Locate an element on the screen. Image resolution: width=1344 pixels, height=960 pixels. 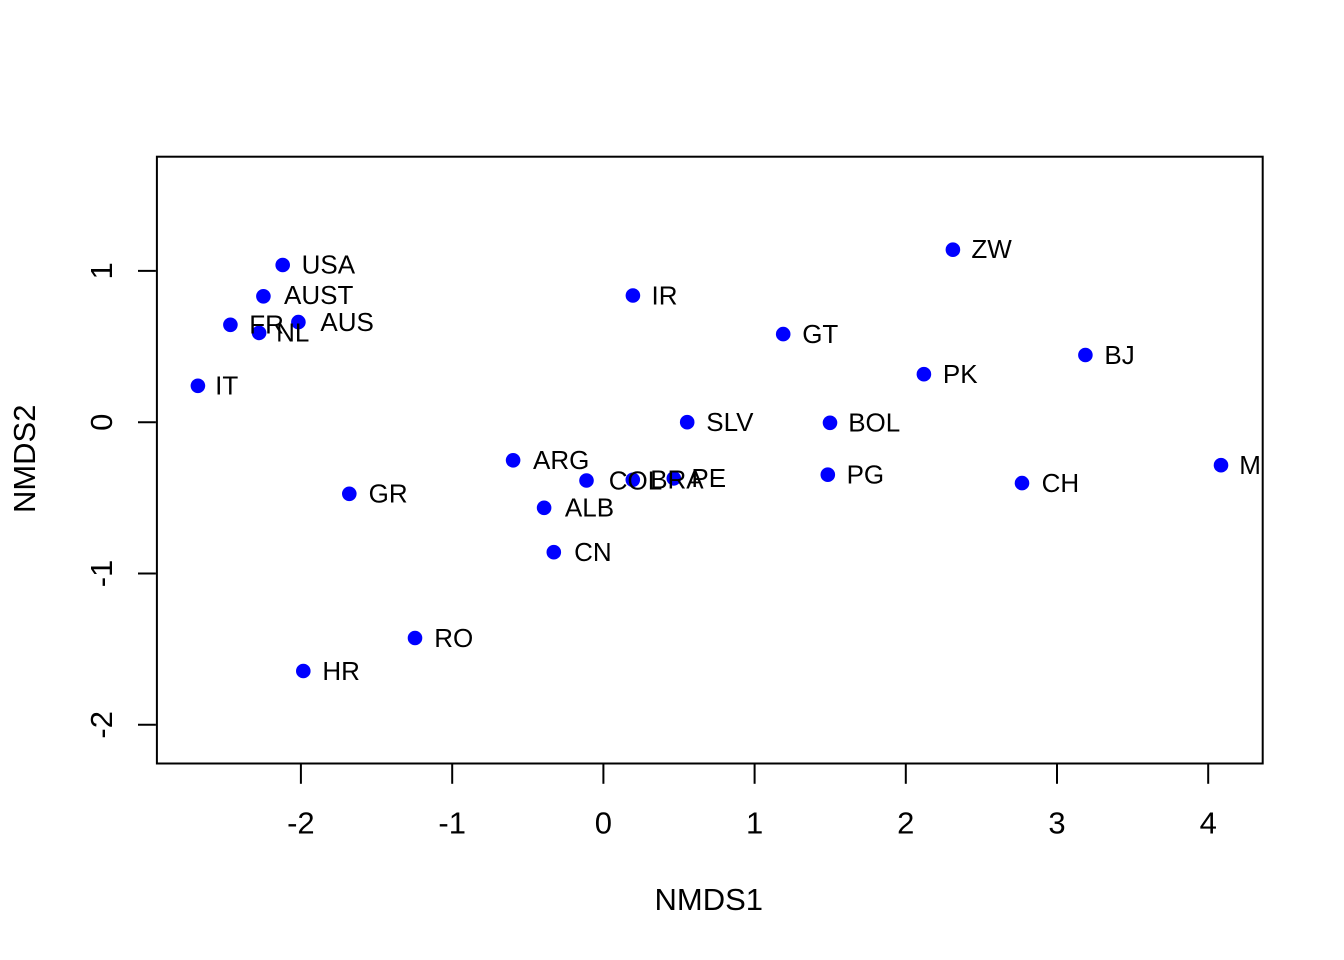
svg-text: NMDS1 is located at coordinates (709, 899).